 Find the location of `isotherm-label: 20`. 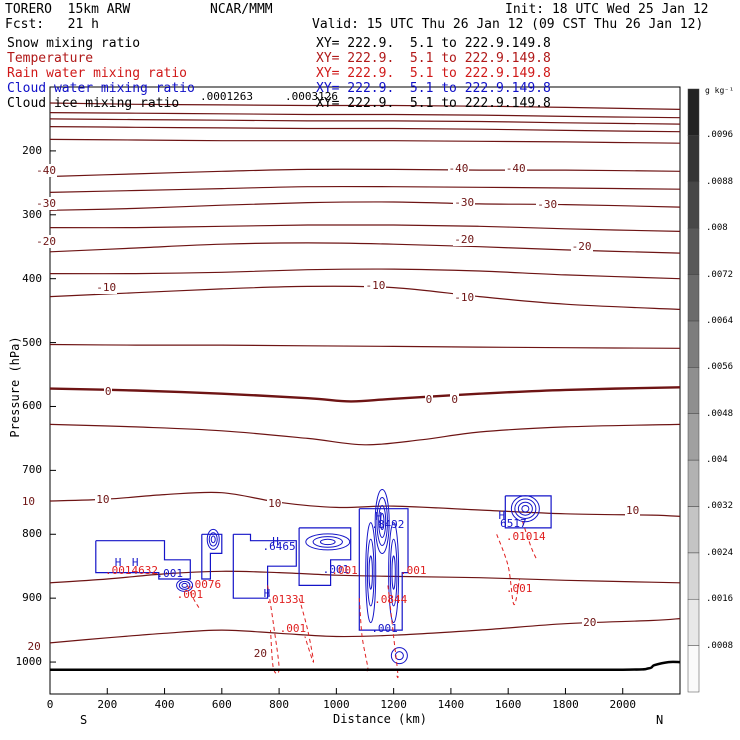

isotherm-label: 20 is located at coordinates (34, 646).